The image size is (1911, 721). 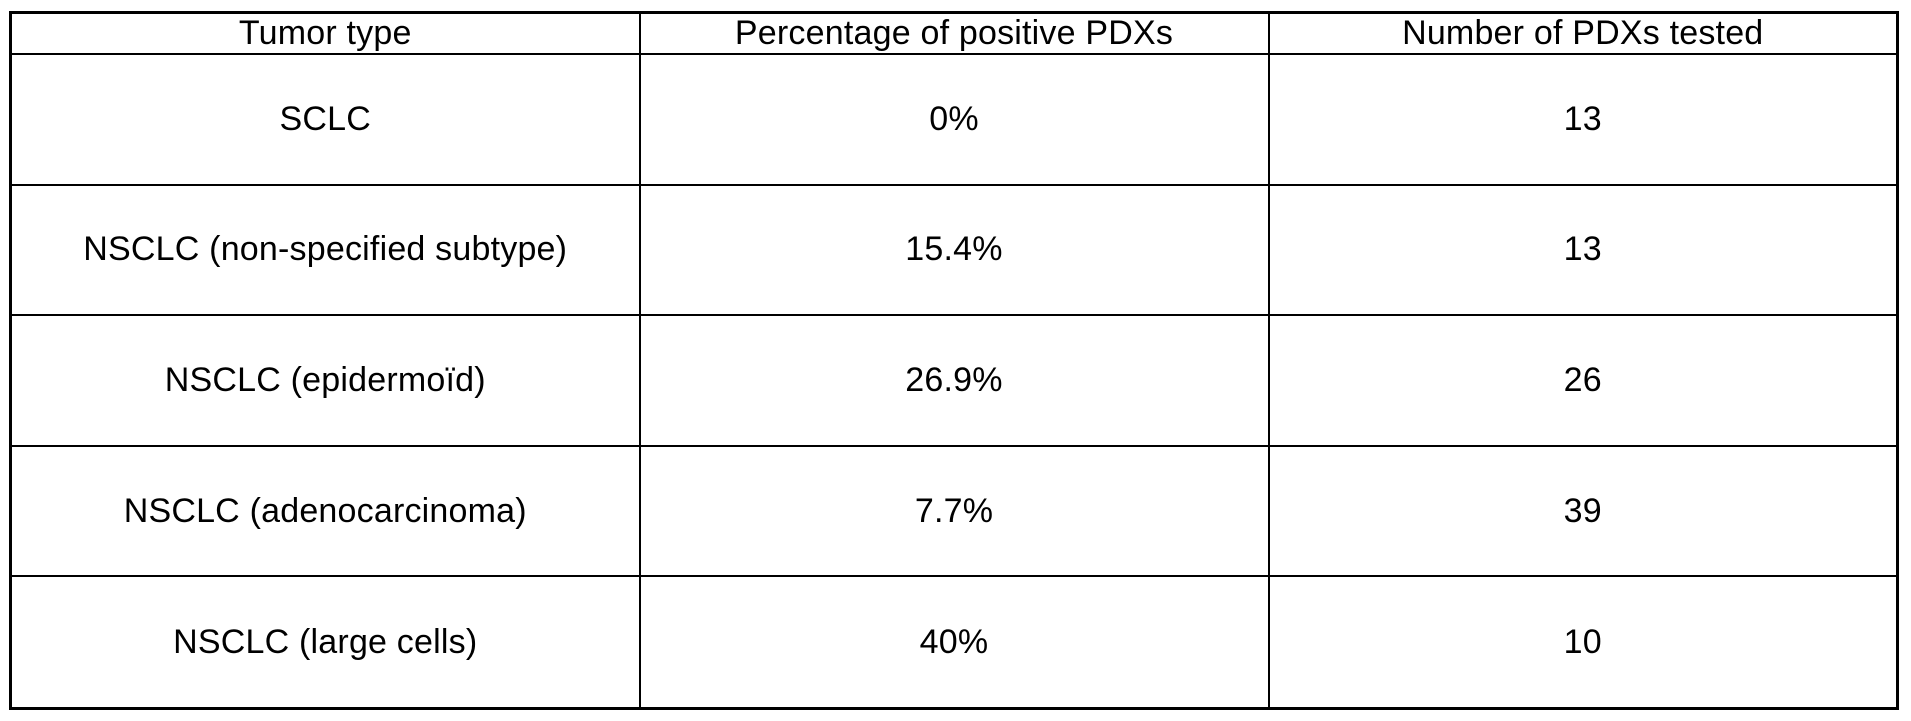 I want to click on cell-percentage: 40%, so click(x=954, y=642).